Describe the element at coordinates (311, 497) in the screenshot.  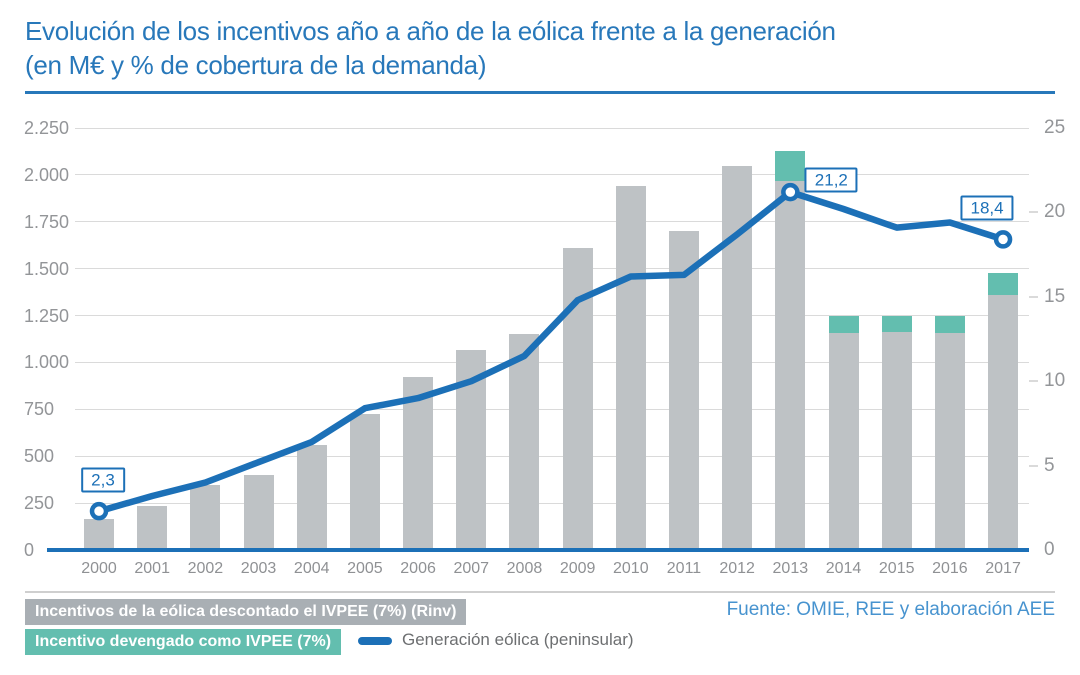
I see `bar-gray-2004` at that location.